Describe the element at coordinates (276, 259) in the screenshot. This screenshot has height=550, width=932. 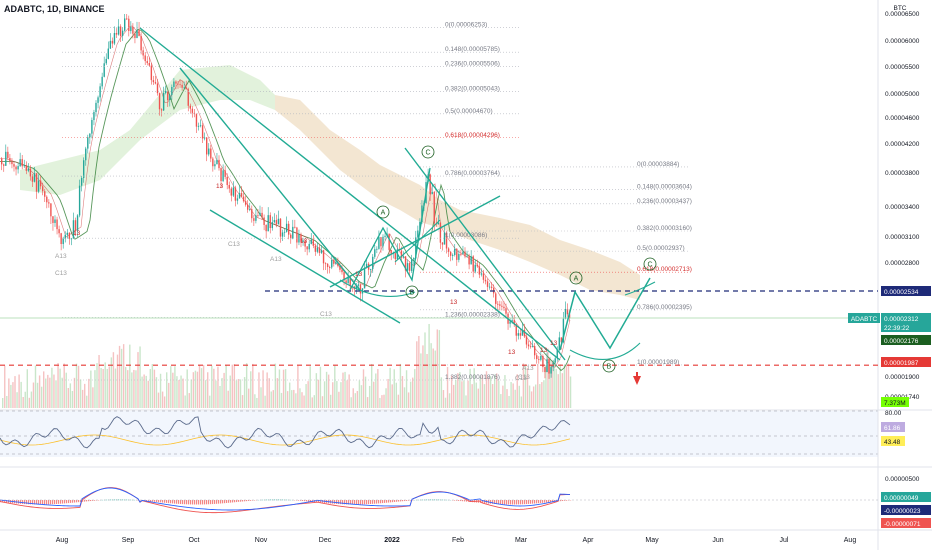
I see `td-sequential-label: A13` at that location.